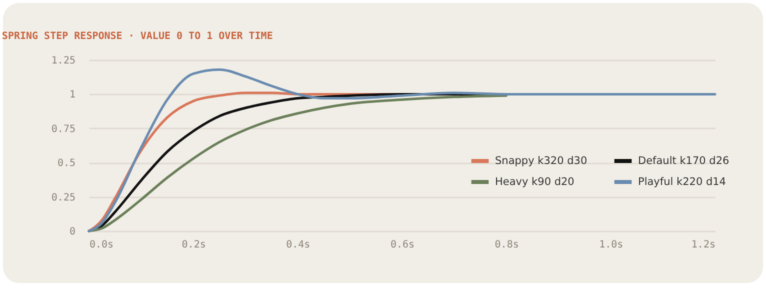 This screenshot has height=290, width=766. I want to click on y-tick-label: 0.5, so click(66, 164).